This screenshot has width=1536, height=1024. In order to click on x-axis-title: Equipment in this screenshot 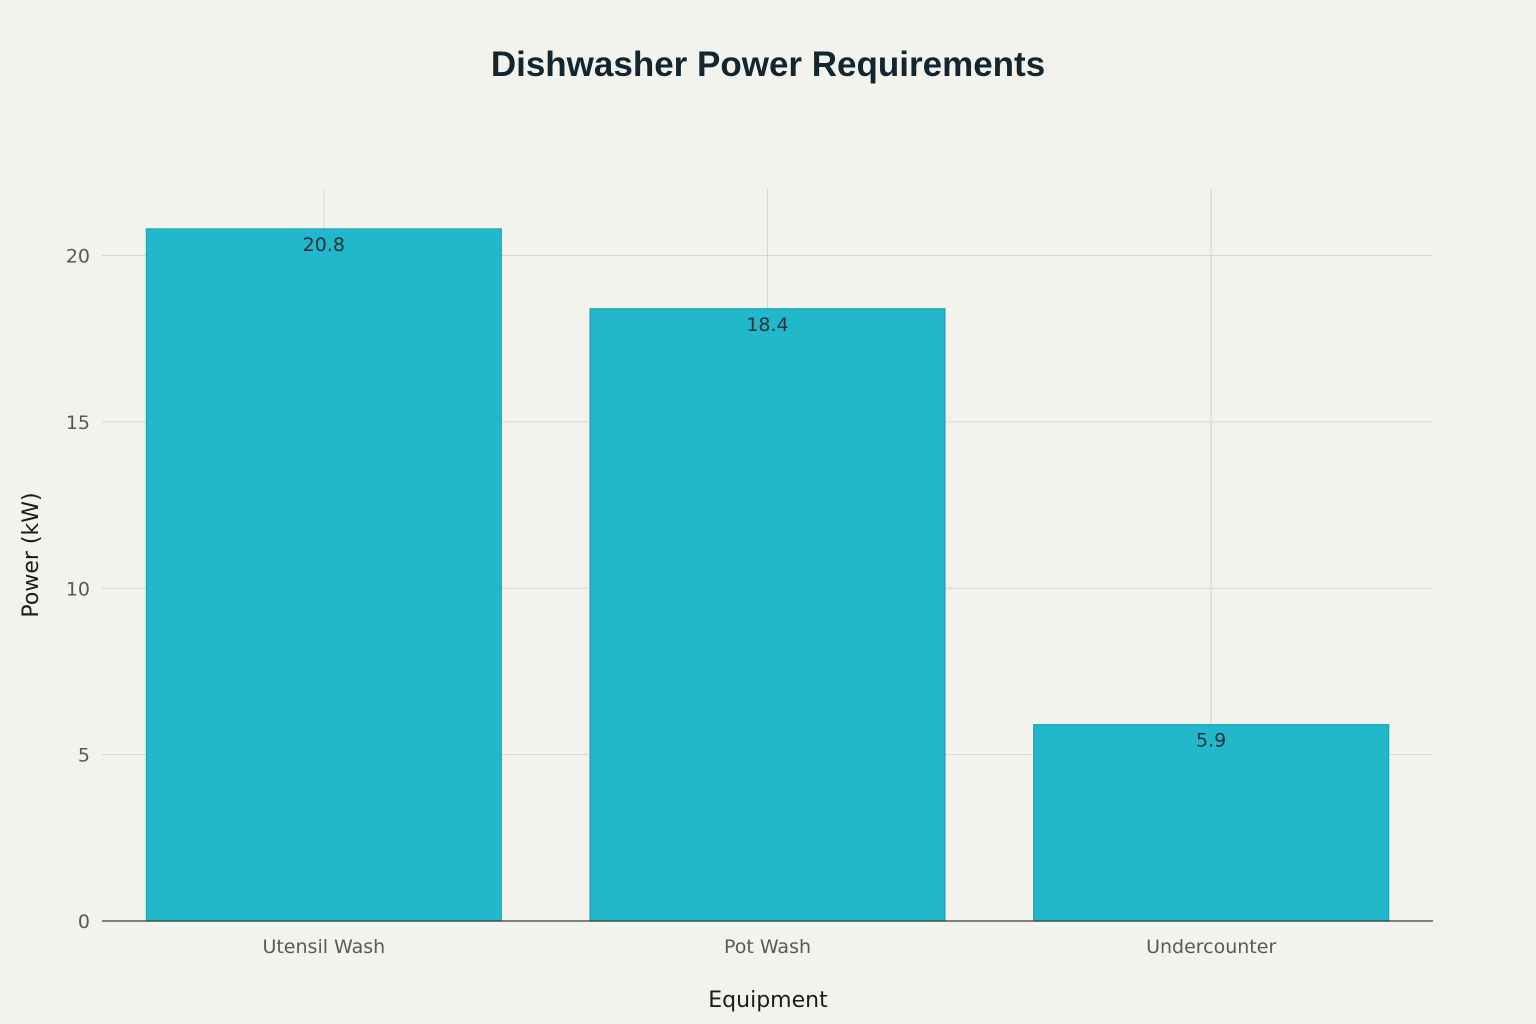, I will do `click(768, 1000)`.